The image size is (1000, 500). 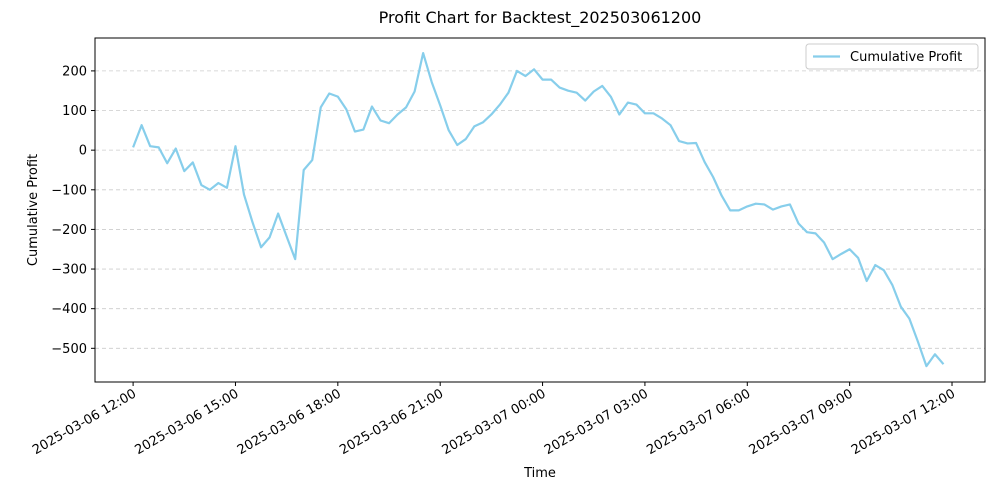 I want to click on legend-box, so click(x=892, y=56).